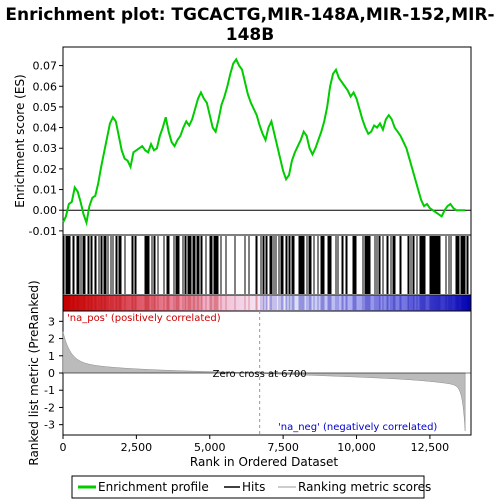 Image resolution: width=500 pixels, height=500 pixels. Describe the element at coordinates (283, 447) in the screenshot. I see `x-tick-label: 7,500` at that location.